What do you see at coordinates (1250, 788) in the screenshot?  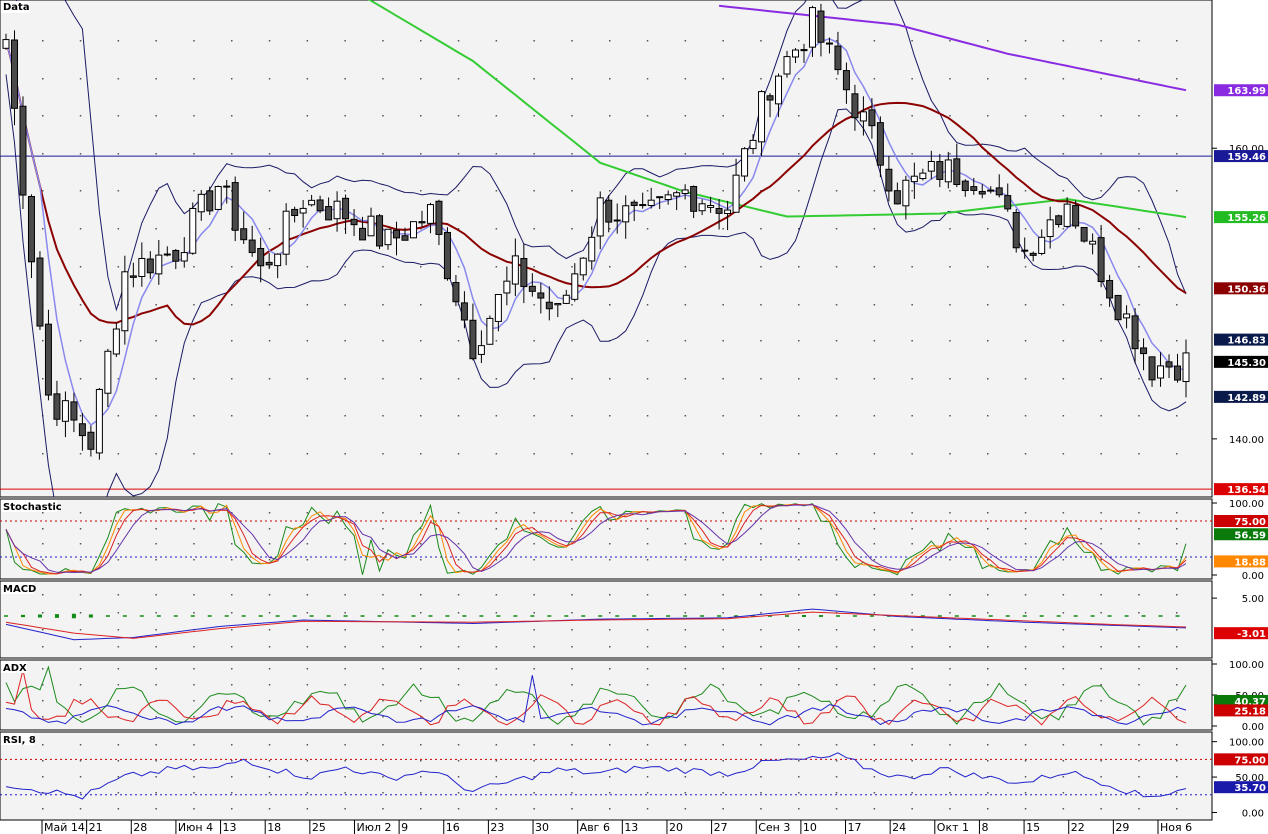 I see `rsi-value-tag: 35.70` at bounding box center [1250, 788].